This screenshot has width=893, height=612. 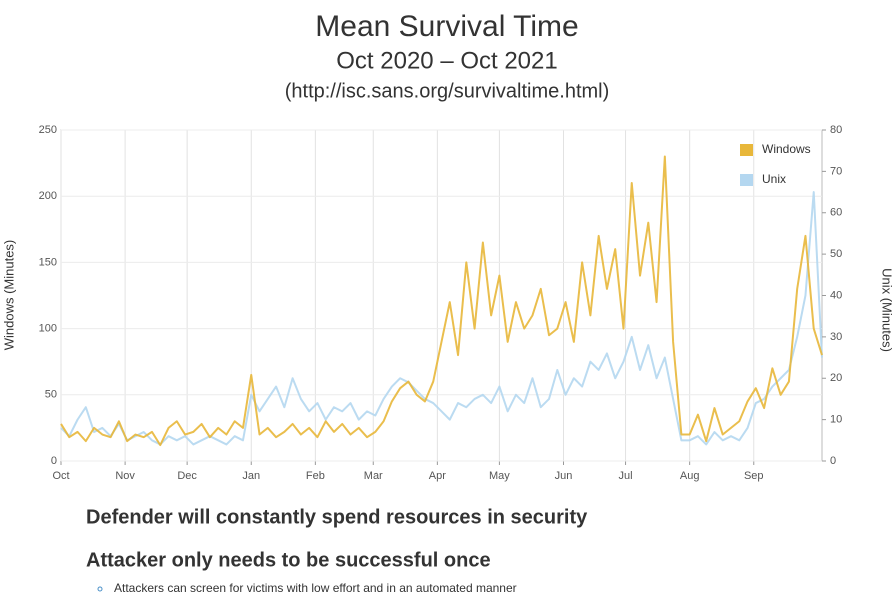 What do you see at coordinates (48, 262) in the screenshot?
I see `y-tick-label: 150` at bounding box center [48, 262].